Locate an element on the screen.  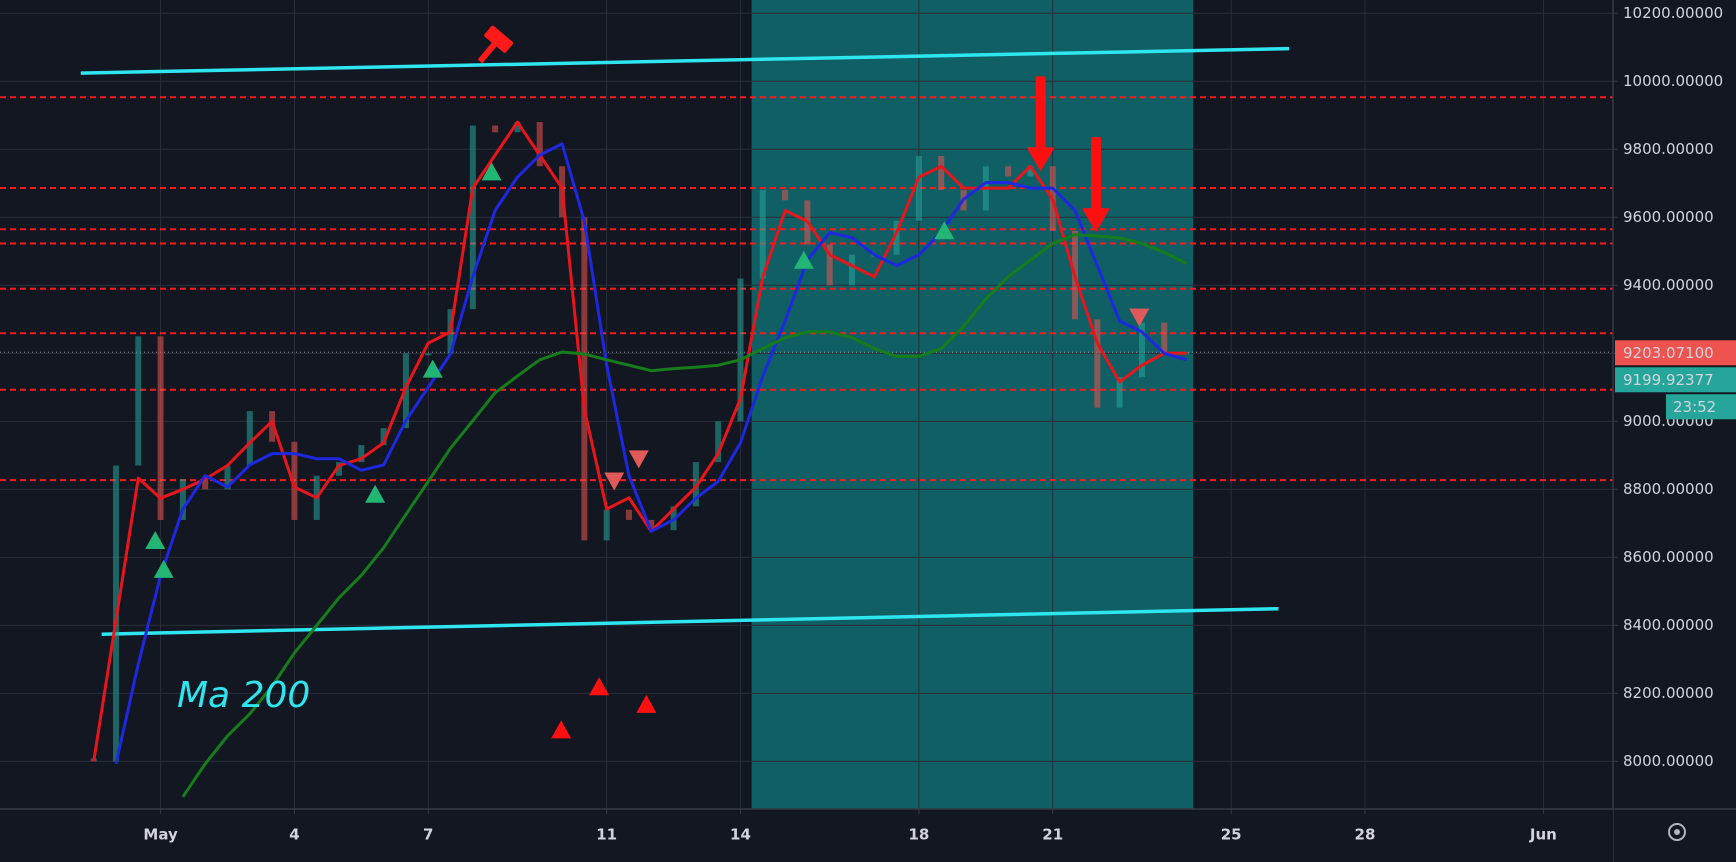
x-tick-label: 4 is located at coordinates (294, 835).